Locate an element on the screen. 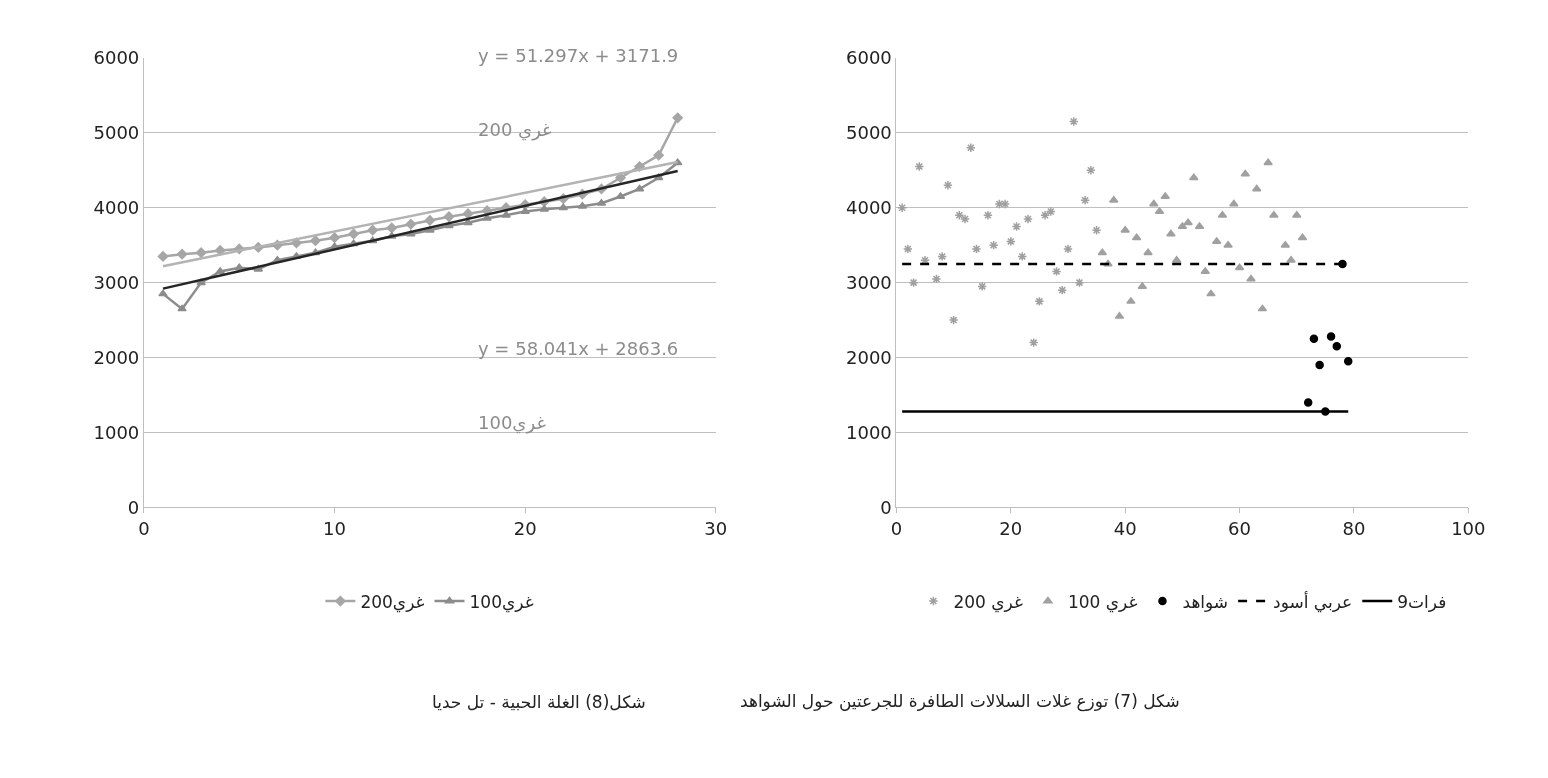  legend-label: فرات9 is located at coordinates (1422, 601).